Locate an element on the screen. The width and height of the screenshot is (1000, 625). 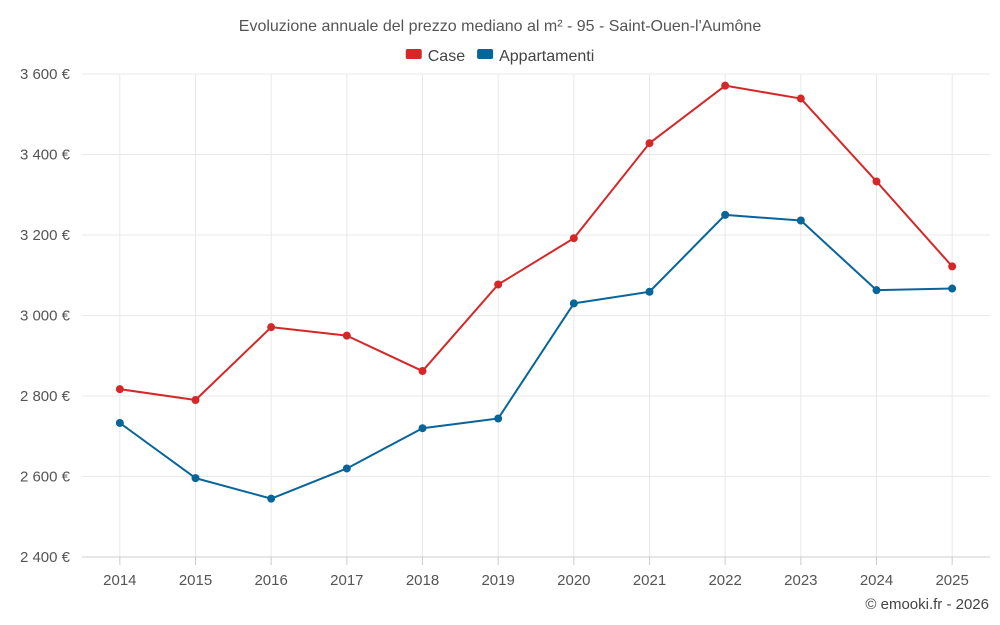
x-tick-label: 2017 is located at coordinates (346, 580).